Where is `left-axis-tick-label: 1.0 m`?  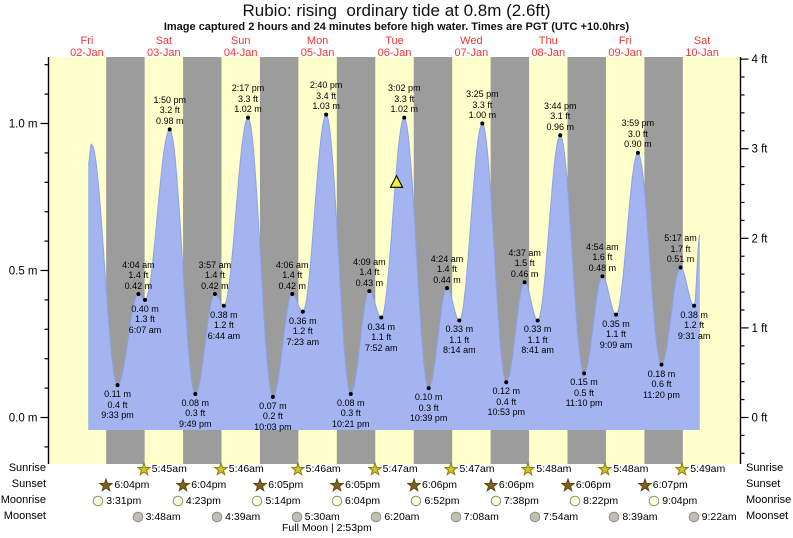 left-axis-tick-label: 1.0 m is located at coordinates (23, 125).